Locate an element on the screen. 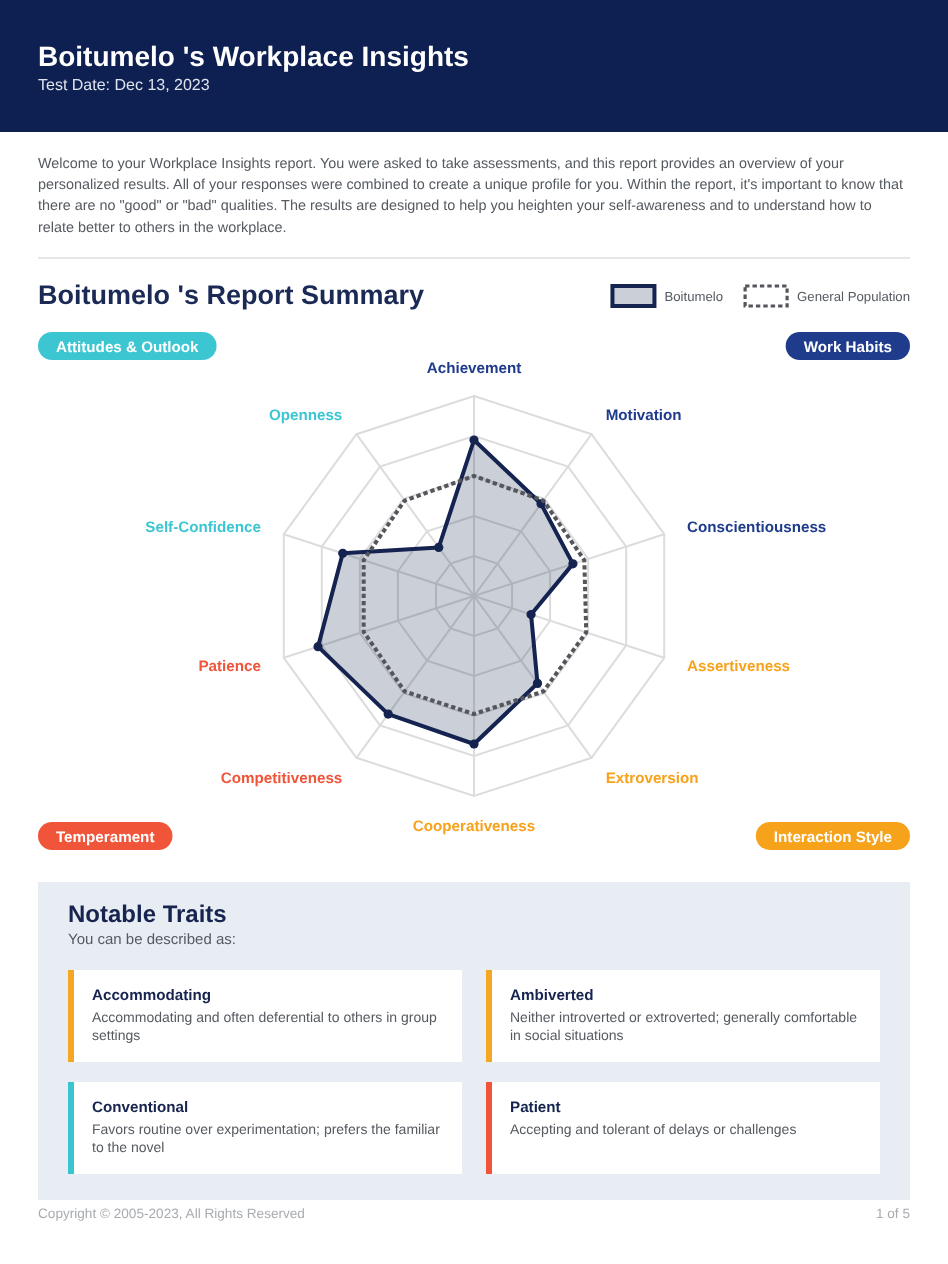 Image resolution: width=948 pixels, height=1264 pixels. text: Test Date: Dec 13, 2023 is located at coordinates (124, 85).